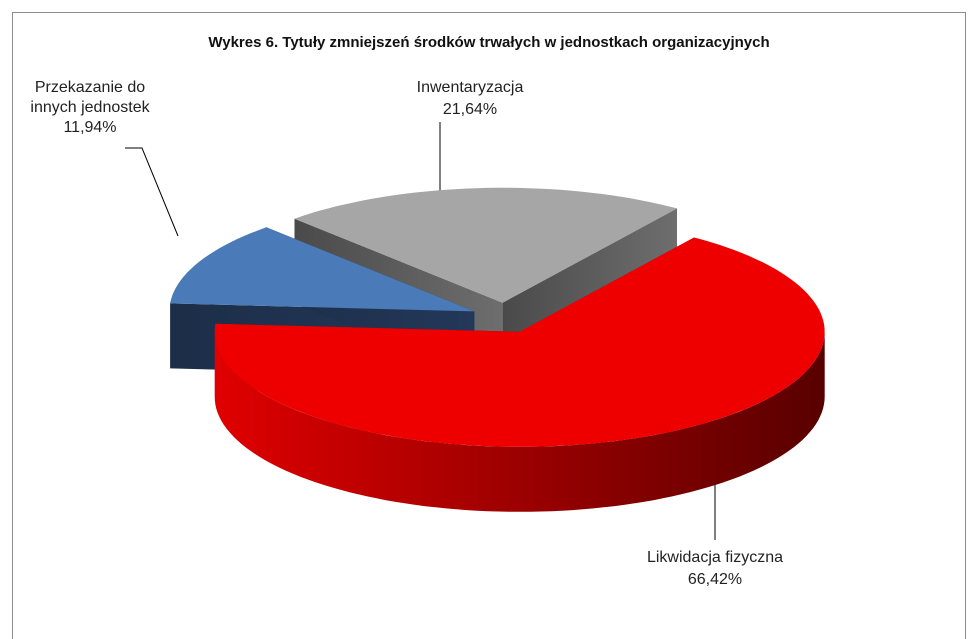 The image size is (978, 639). I want to click on value-label: 21,64%, so click(470, 109).